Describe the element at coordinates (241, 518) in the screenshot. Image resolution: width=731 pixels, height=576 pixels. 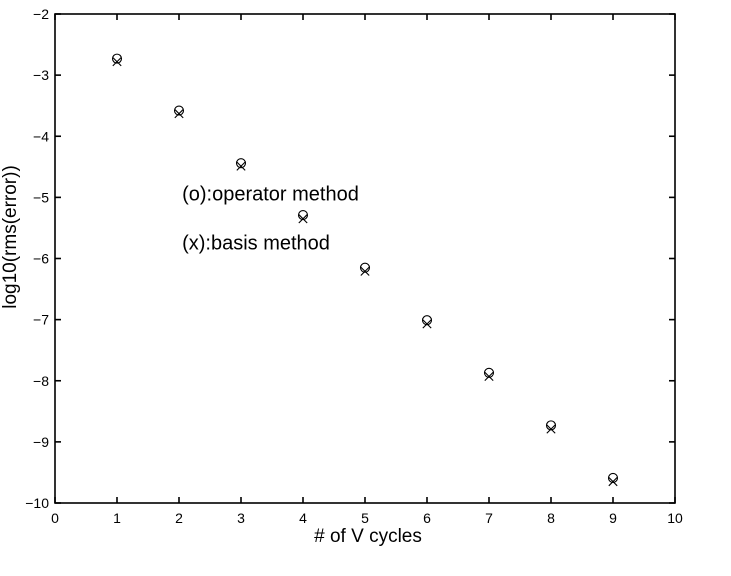
I see `x-tick-label: 3` at that location.